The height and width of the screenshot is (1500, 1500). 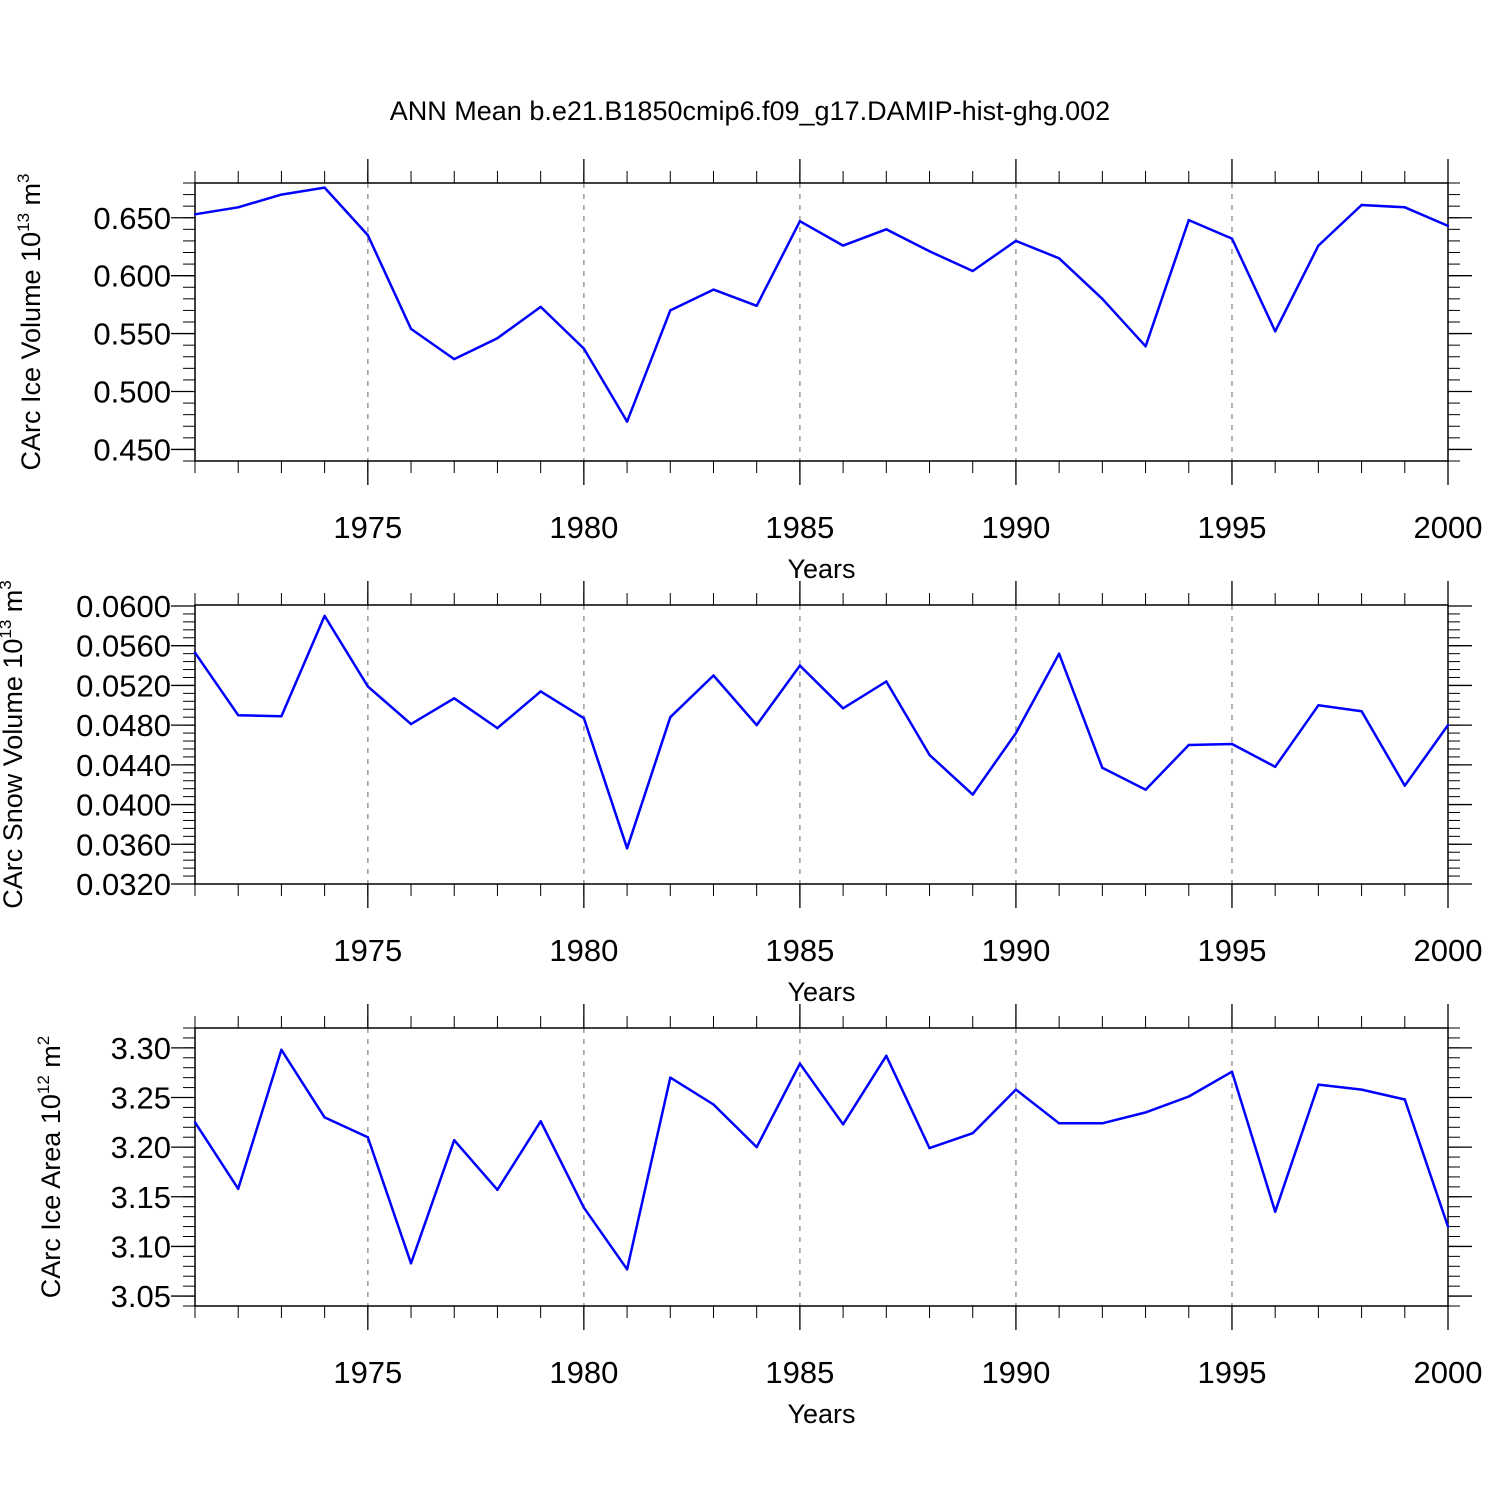 I want to click on y-tick-label: 3.25, so click(x=141, y=1098).